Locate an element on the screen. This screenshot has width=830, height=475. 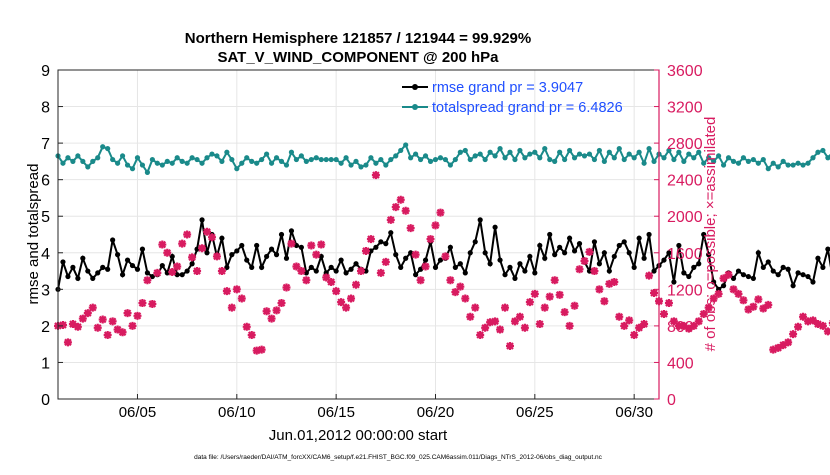
x-tick-label: 06/15 is located at coordinates (336, 412).